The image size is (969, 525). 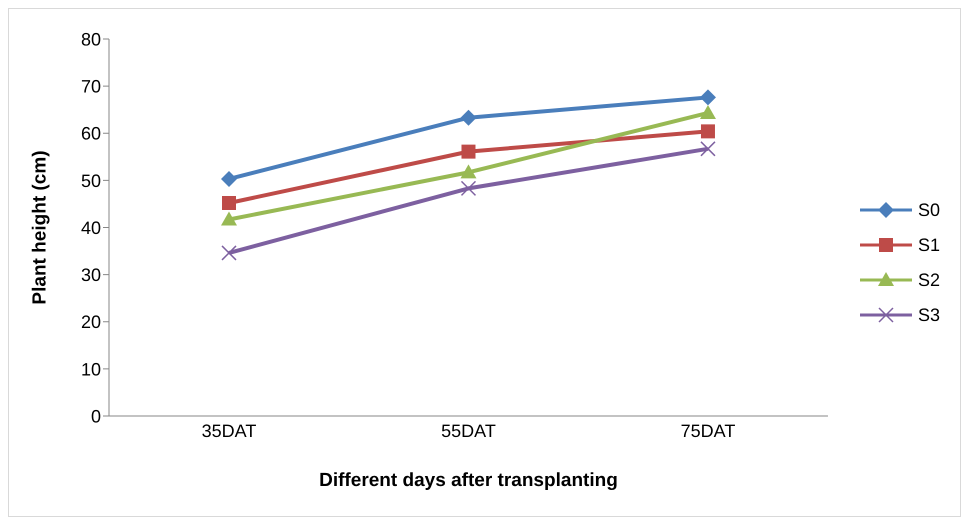 What do you see at coordinates (90, 86) in the screenshot?
I see `y-tick-label: 70` at bounding box center [90, 86].